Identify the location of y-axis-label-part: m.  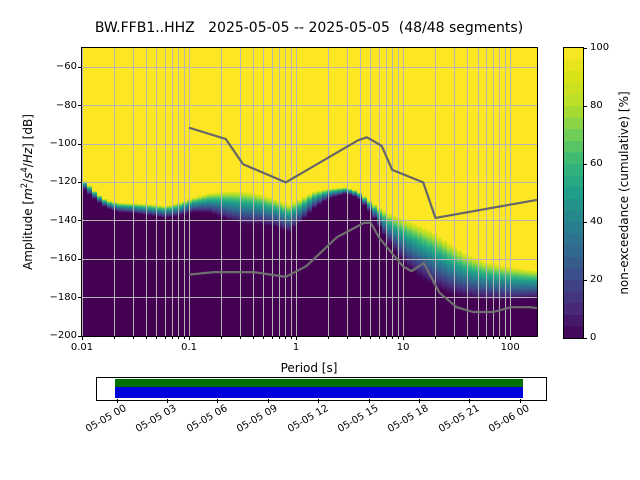
(28, 194).